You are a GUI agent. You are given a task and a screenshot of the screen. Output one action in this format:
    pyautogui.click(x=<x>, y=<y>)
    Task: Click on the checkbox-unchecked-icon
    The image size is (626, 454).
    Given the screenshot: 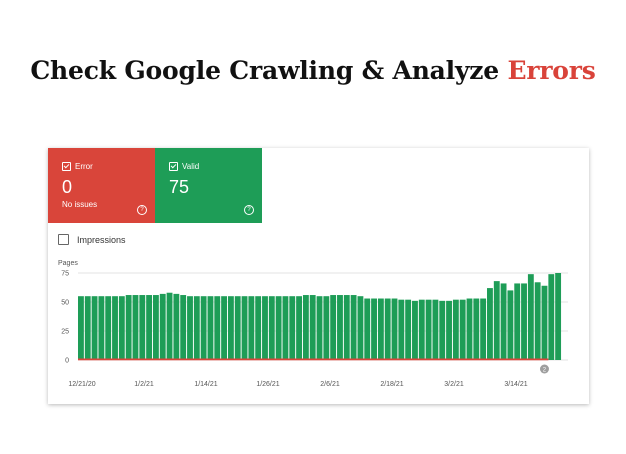 What is the action you would take?
    pyautogui.click(x=63, y=239)
    